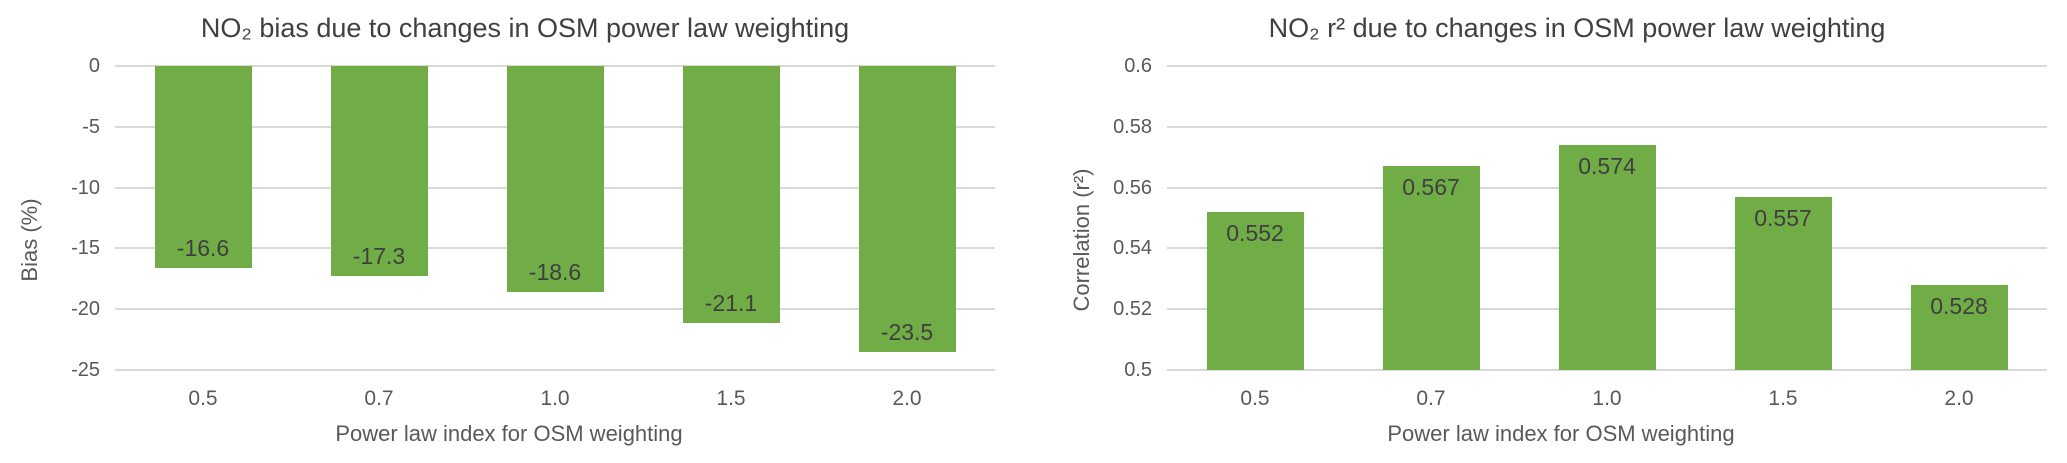 The height and width of the screenshot is (463, 2067). I want to click on bar-value-label: -16.6, so click(203, 247).